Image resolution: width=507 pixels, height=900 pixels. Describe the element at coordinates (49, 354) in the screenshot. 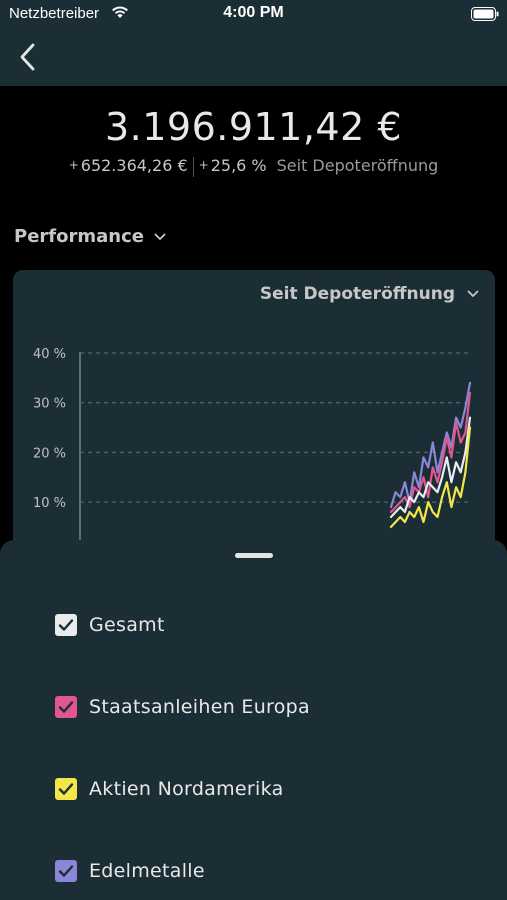

I see `y-tick-label: 40 %` at that location.